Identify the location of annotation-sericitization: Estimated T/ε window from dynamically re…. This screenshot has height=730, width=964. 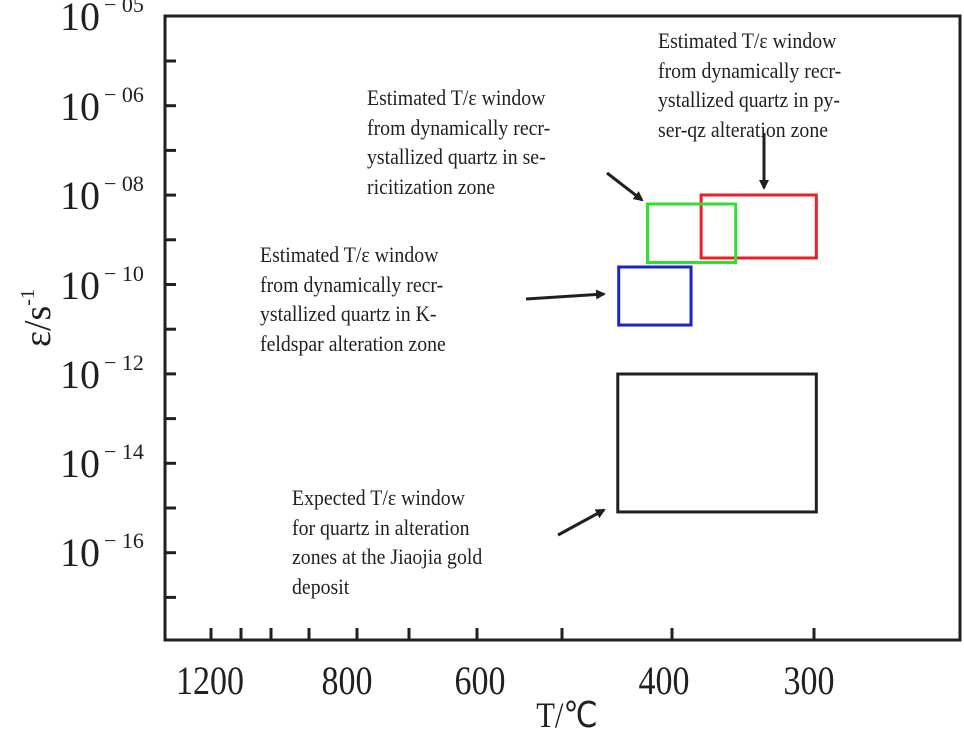
(458, 142).